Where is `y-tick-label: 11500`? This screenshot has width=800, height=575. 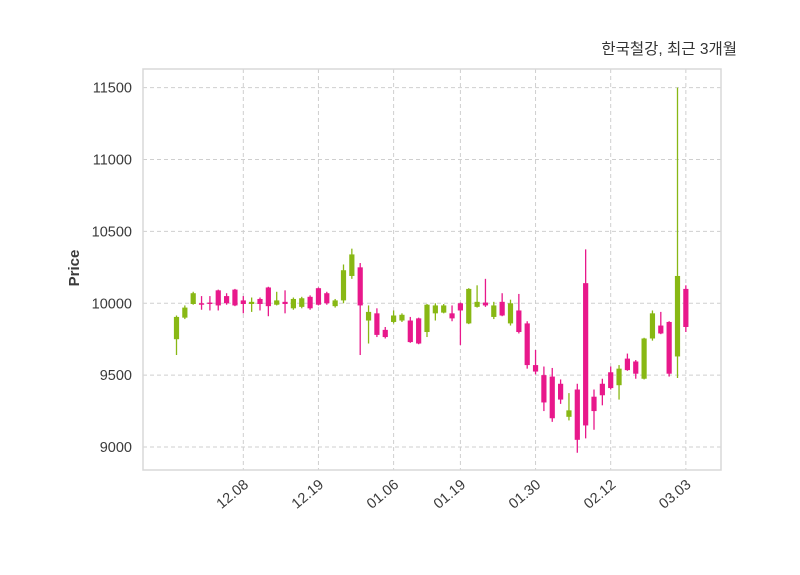
y-tick-label: 11500 is located at coordinates (112, 89).